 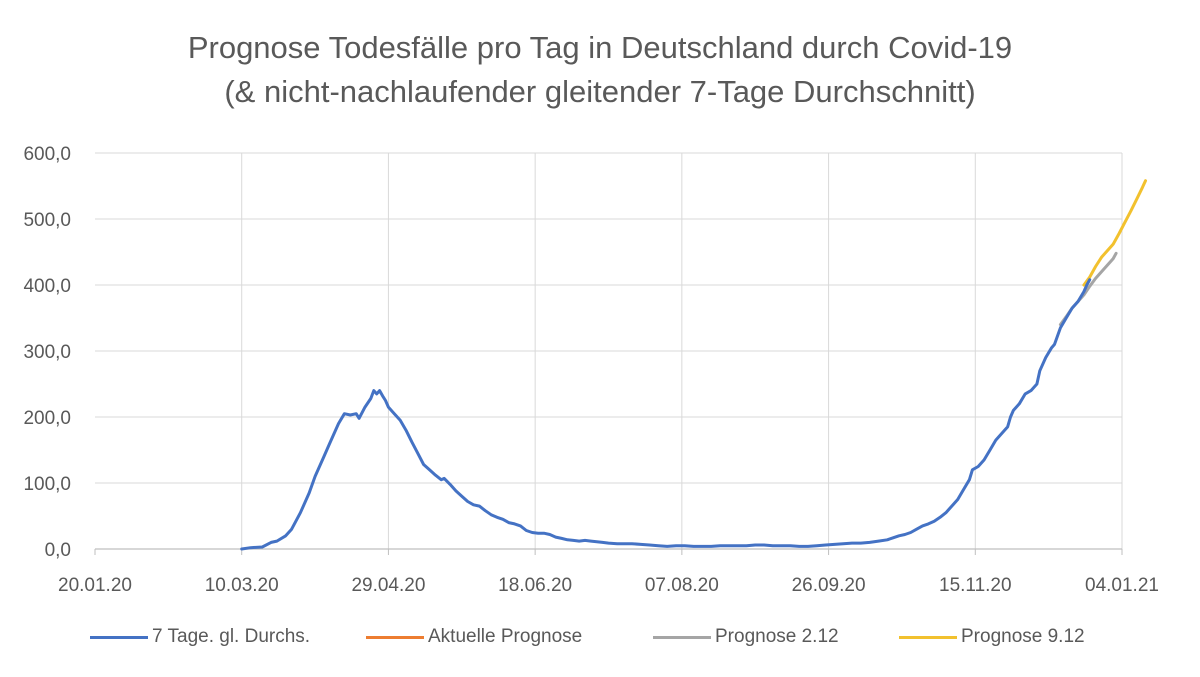 I want to click on axes, so click(x=608, y=551).